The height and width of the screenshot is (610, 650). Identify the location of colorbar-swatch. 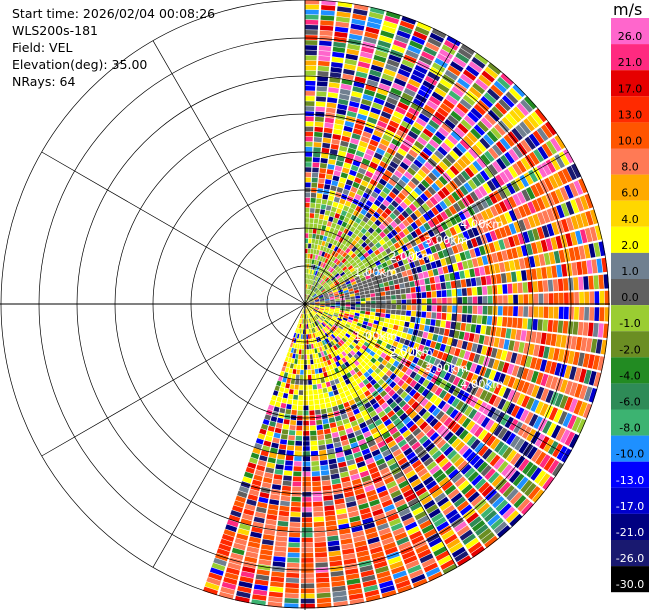
(630, 292).